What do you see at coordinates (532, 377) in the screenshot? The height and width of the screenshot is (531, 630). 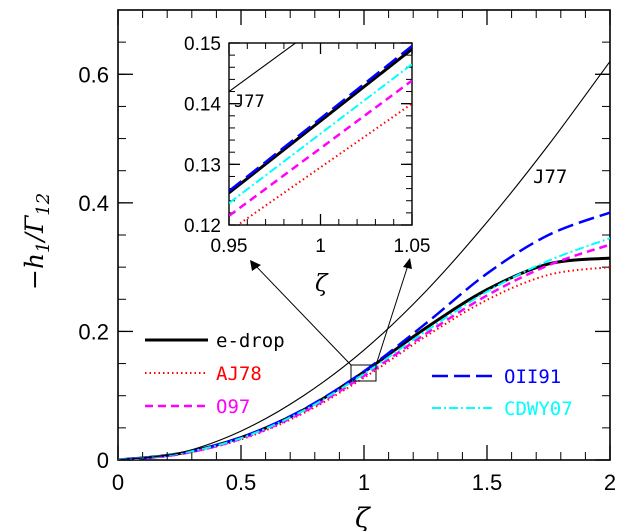 I see `legend-label-oii91: OII91` at bounding box center [532, 377].